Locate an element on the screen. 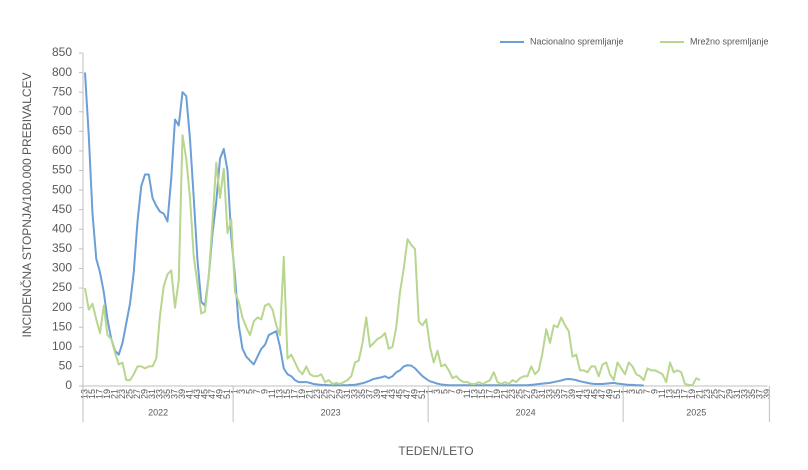  legend-label: Nacionalno spremljanje is located at coordinates (577, 41).